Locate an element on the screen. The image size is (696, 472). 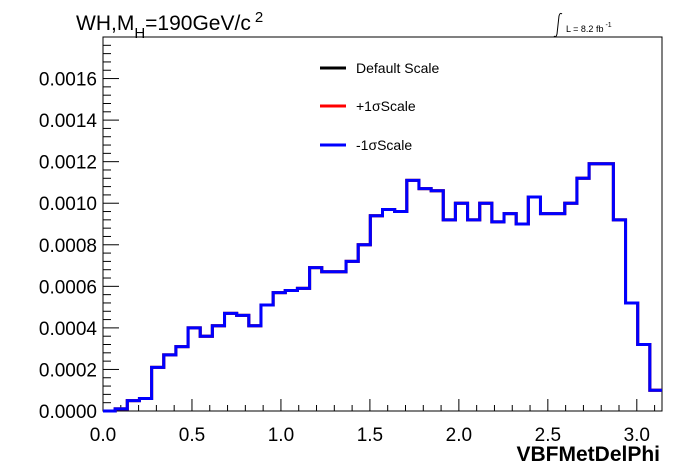
lumi-text: L = 8.2 fb is located at coordinates (584, 29).